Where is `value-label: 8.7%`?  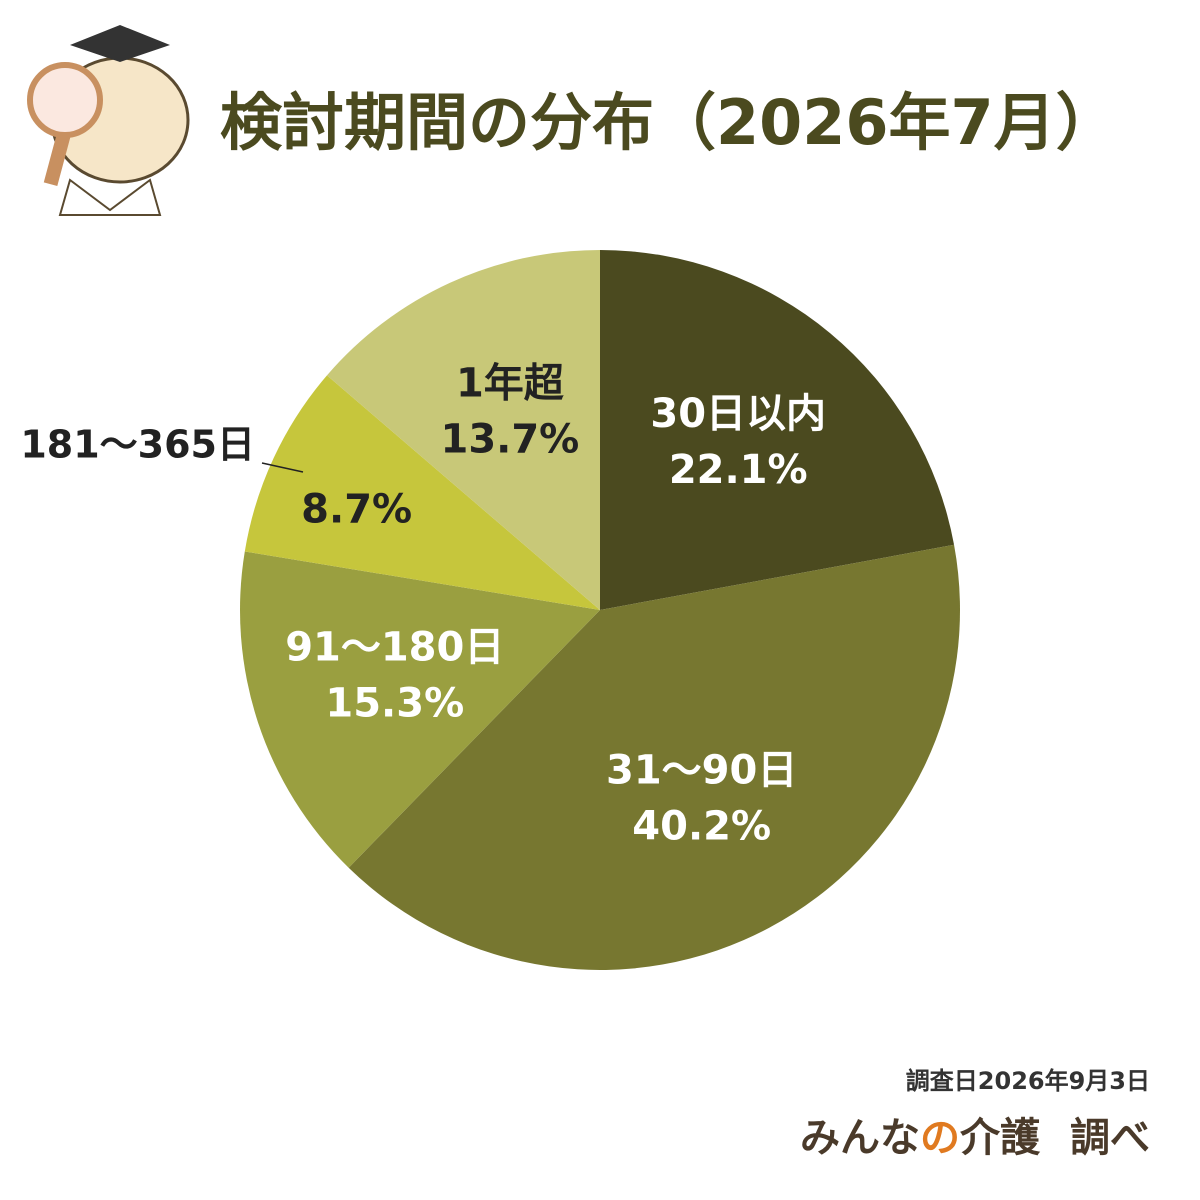
value-label: 8.7% is located at coordinates (356, 509).